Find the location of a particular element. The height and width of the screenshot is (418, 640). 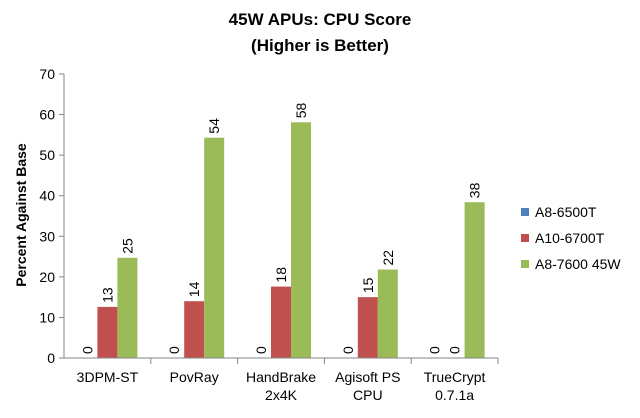

y-tick-label: 30 is located at coordinates (47, 236).